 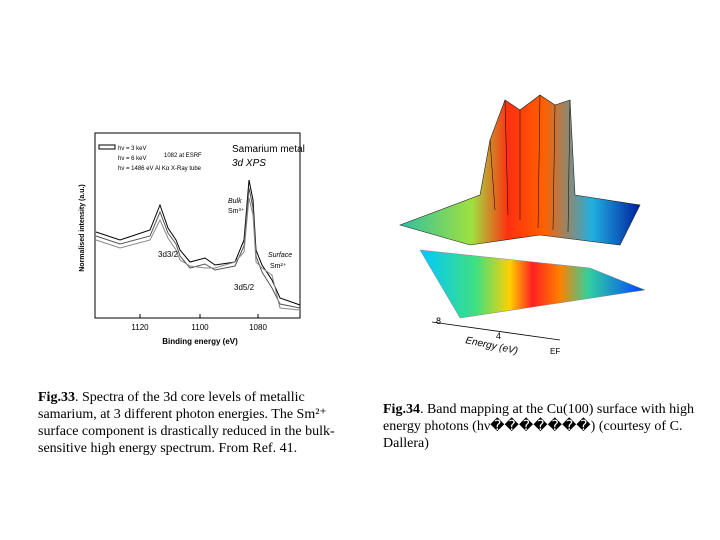 I want to click on plot-frame, so click(x=197, y=225).